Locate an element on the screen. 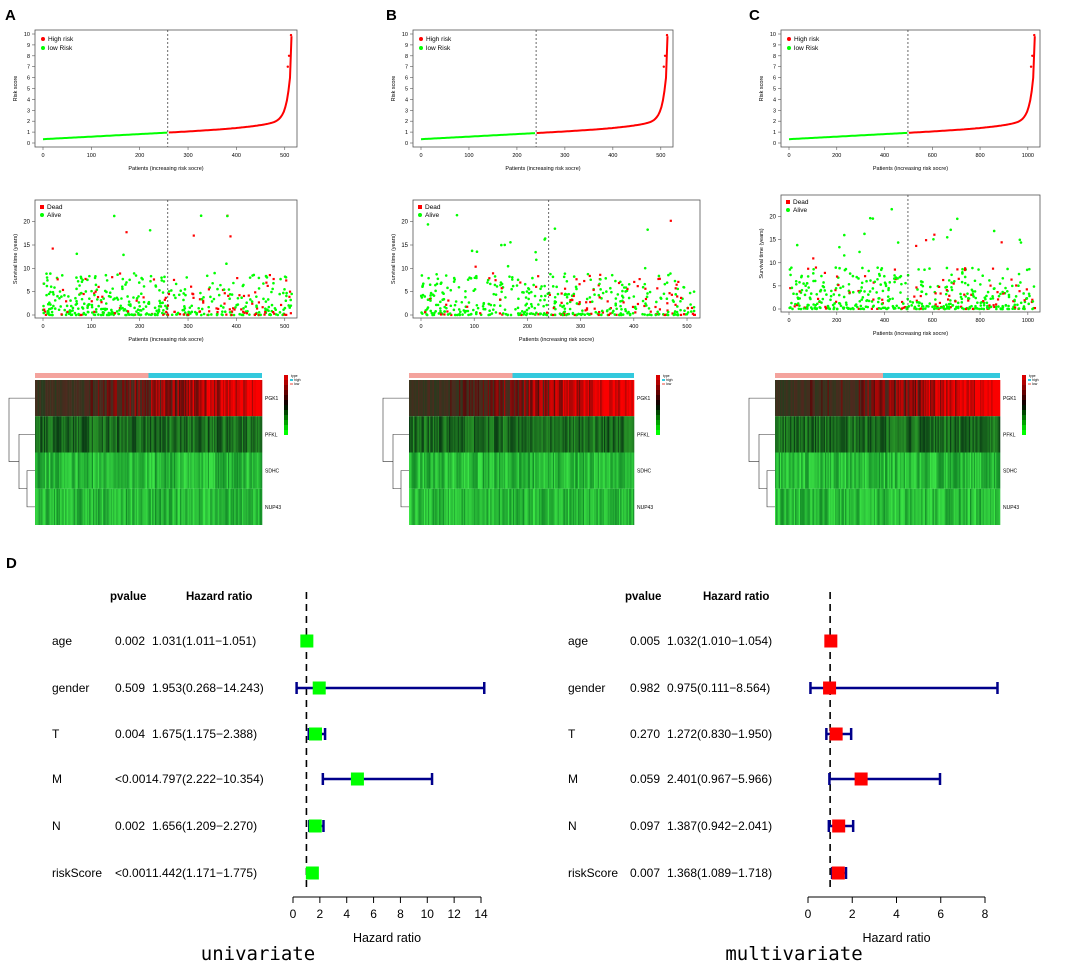 This screenshot has width=1084, height=969. legend-high-label: High risk is located at coordinates (61, 39).